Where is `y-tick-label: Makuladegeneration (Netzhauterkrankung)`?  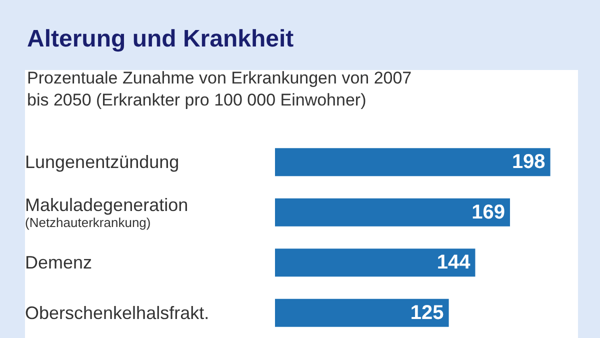 y-tick-label: Makuladegeneration (Netzhauterkrankung) is located at coordinates (106, 212).